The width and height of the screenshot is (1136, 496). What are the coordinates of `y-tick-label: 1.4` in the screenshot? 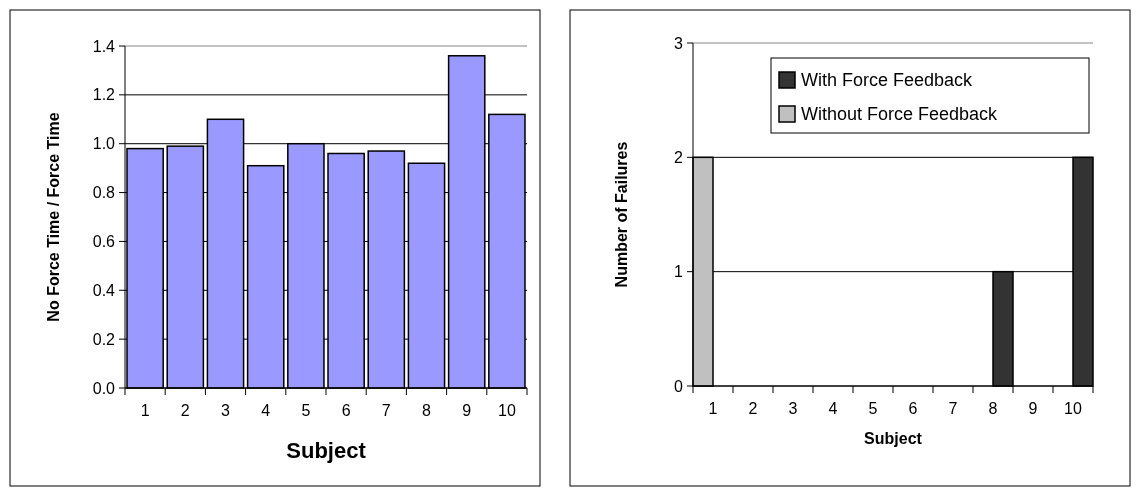 It's located at (104, 46).